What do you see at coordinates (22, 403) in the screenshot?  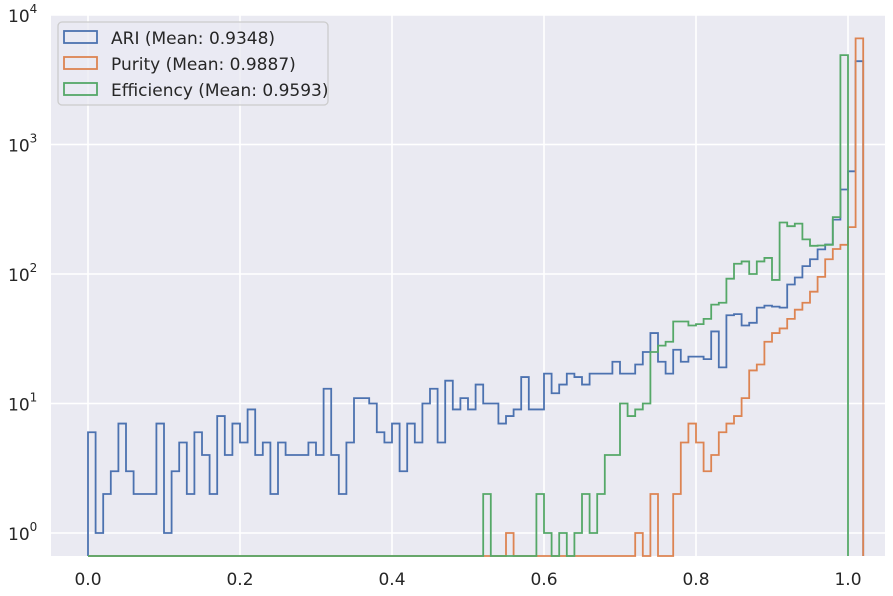 I see `y-tick-label: 10¹` at bounding box center [22, 403].